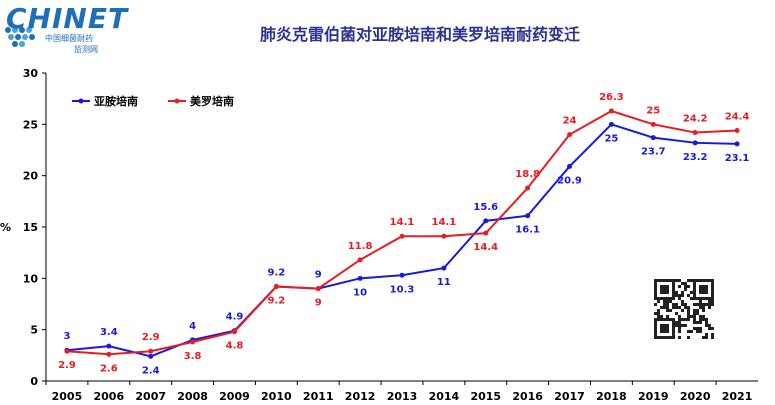 The height and width of the screenshot is (405, 775). What do you see at coordinates (235, 317) in the screenshot?
I see `data-label: 4.9` at bounding box center [235, 317].